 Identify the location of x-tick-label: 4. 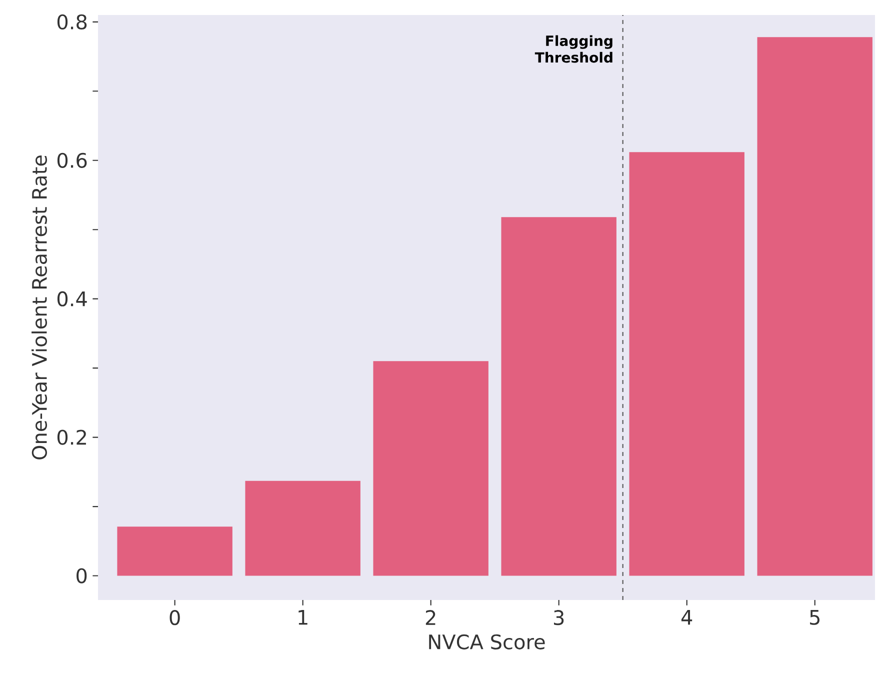
(686, 617).